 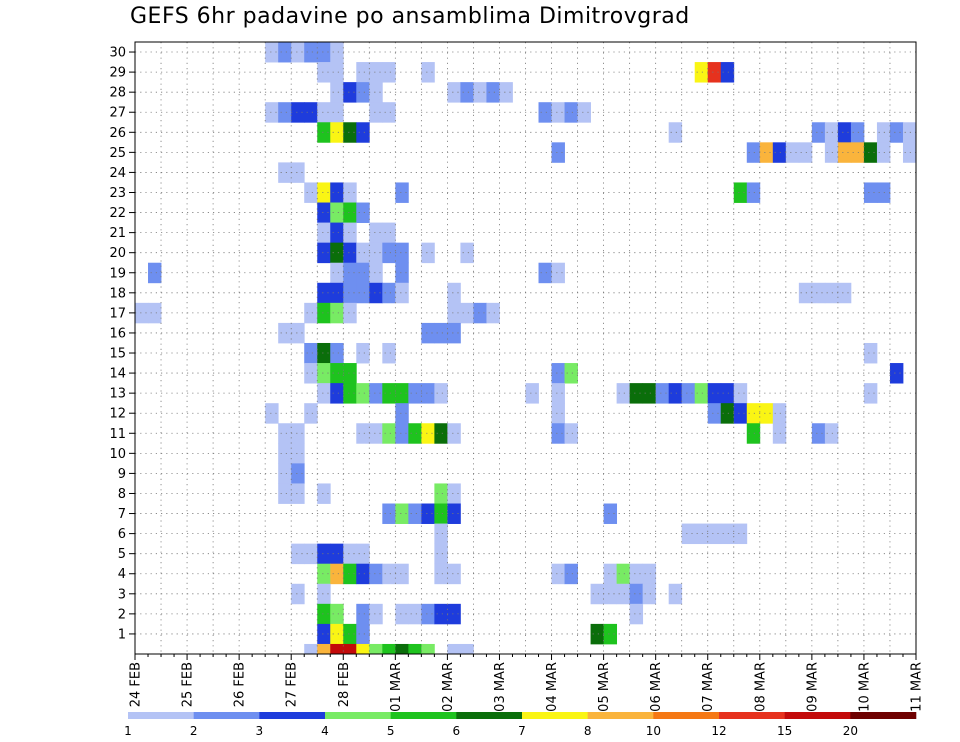 I want to click on y-tick-label: 2, so click(x=122, y=614).